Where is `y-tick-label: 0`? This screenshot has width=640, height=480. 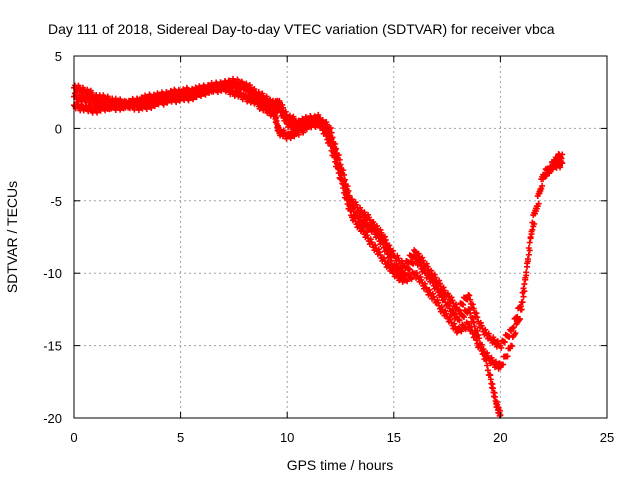 y-tick-label: 0 is located at coordinates (58, 128).